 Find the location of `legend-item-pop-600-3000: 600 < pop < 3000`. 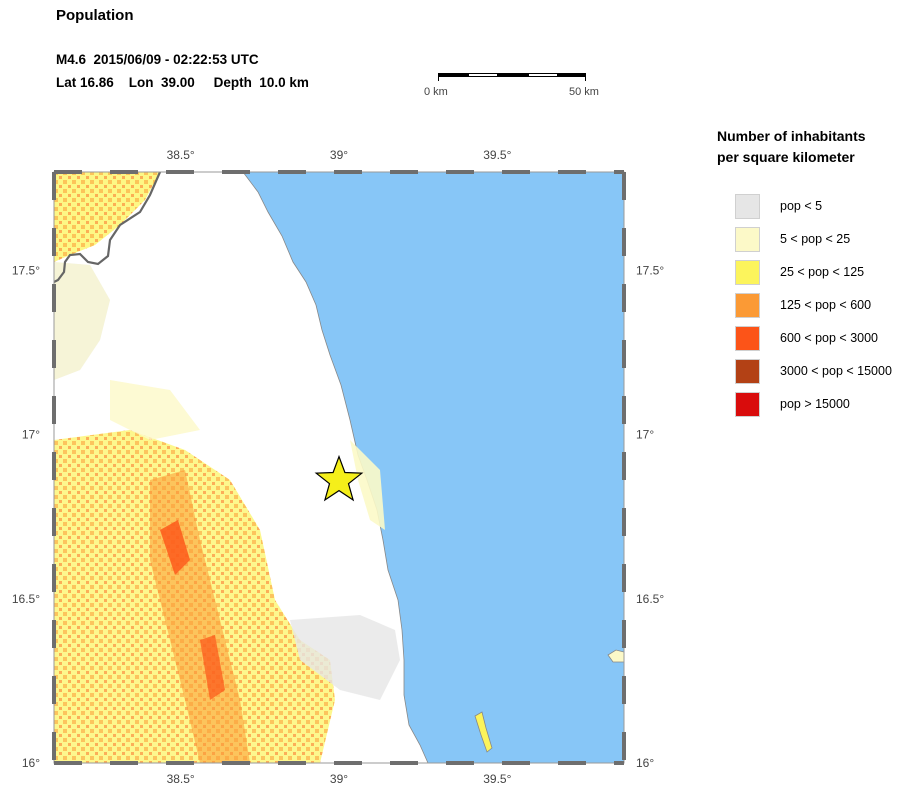

legend-item-pop-600-3000: 600 < pop < 3000 is located at coordinates (822, 339).